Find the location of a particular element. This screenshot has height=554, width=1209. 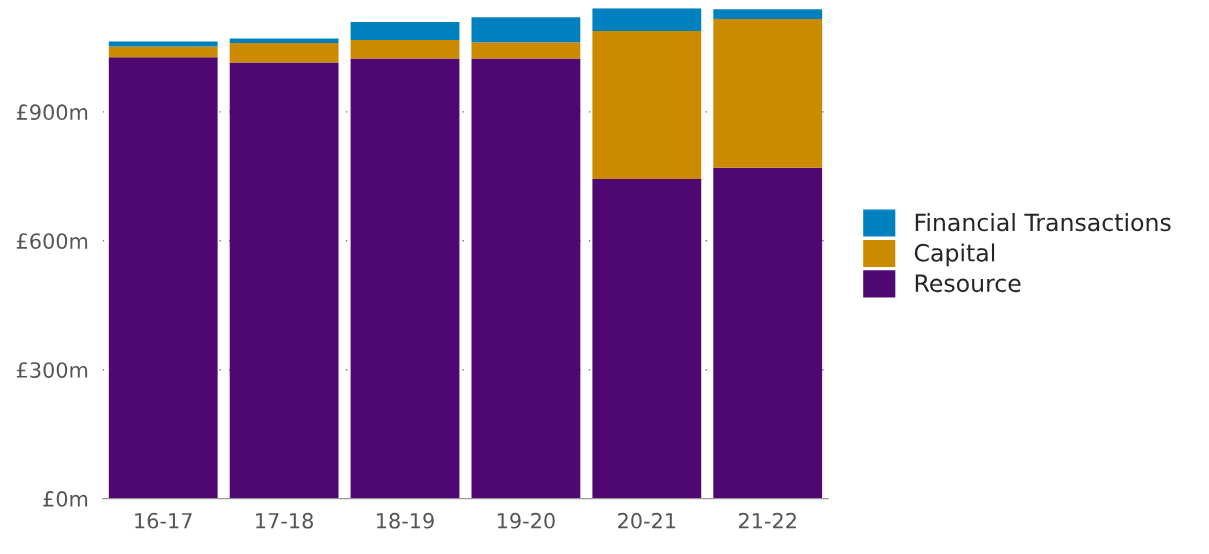

y-tick-label: £600m is located at coordinates (52, 241).